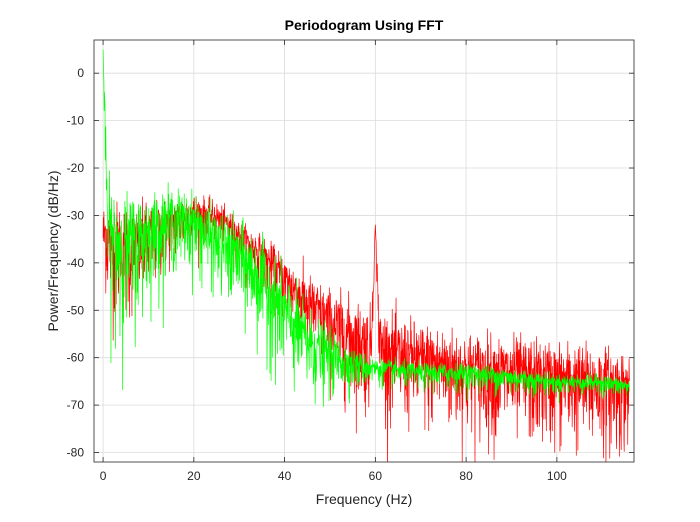 The width and height of the screenshot is (700, 522). I want to click on y-tick-label: -70, so click(76, 405).